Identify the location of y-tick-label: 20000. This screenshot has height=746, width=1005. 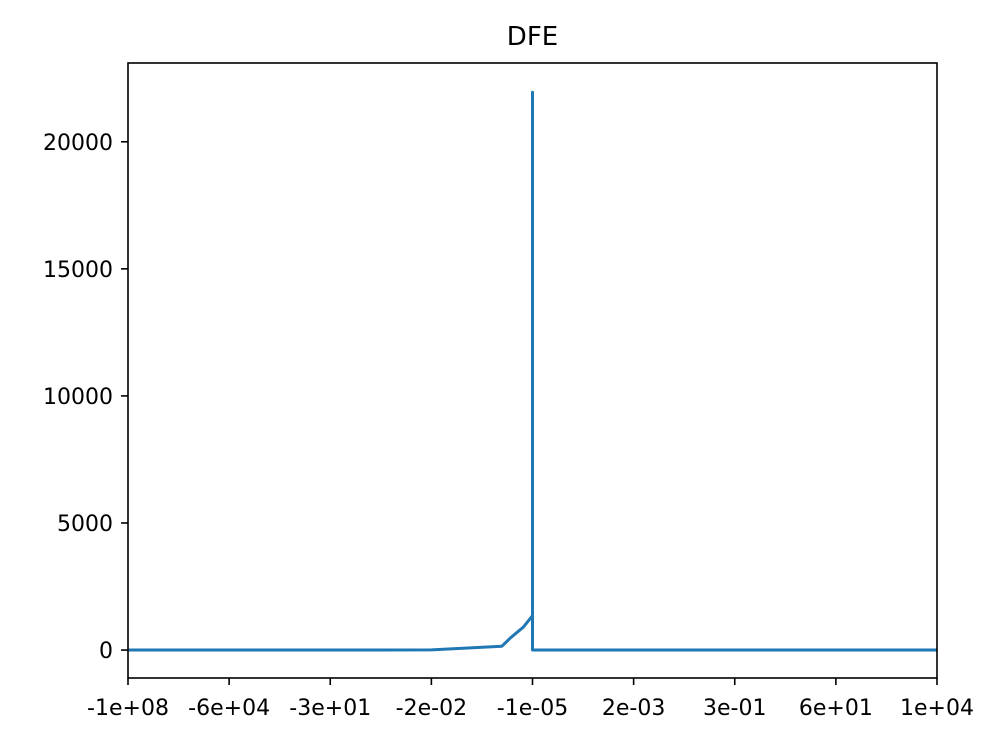
(78, 143).